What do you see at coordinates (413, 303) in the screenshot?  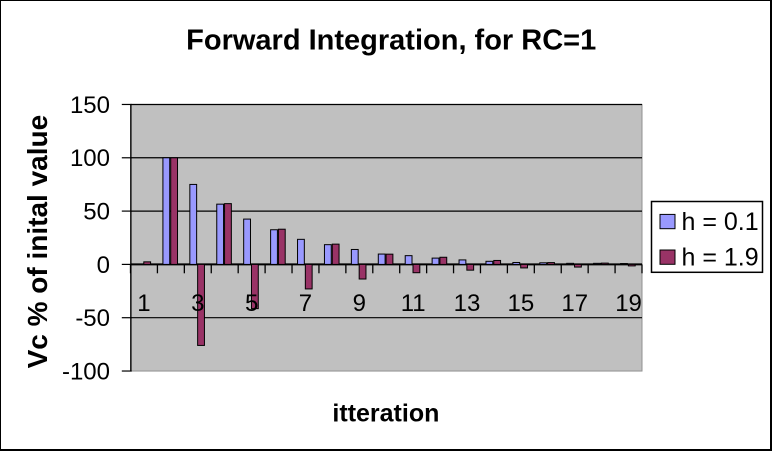 I see `svg-text: 11` at bounding box center [413, 303].